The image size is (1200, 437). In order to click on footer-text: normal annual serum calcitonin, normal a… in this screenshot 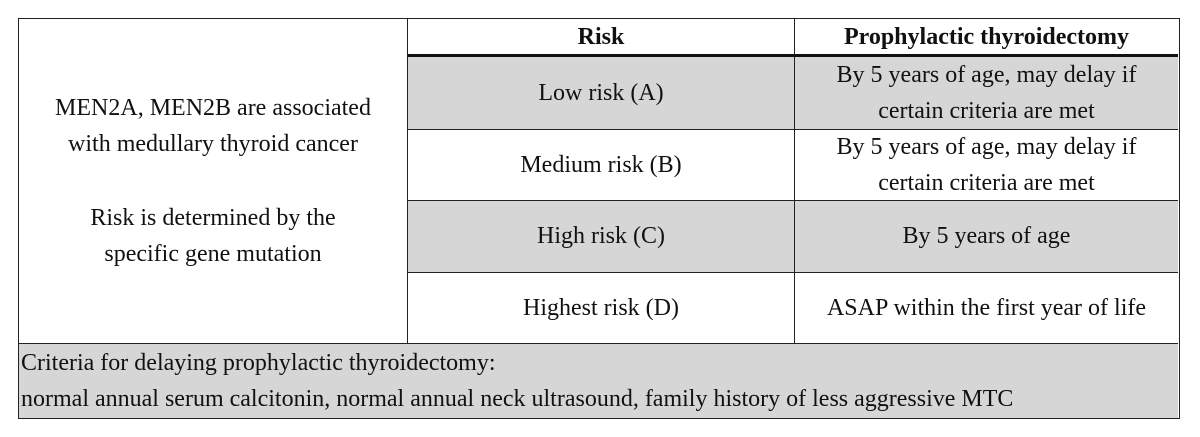, I will do `click(517, 399)`.